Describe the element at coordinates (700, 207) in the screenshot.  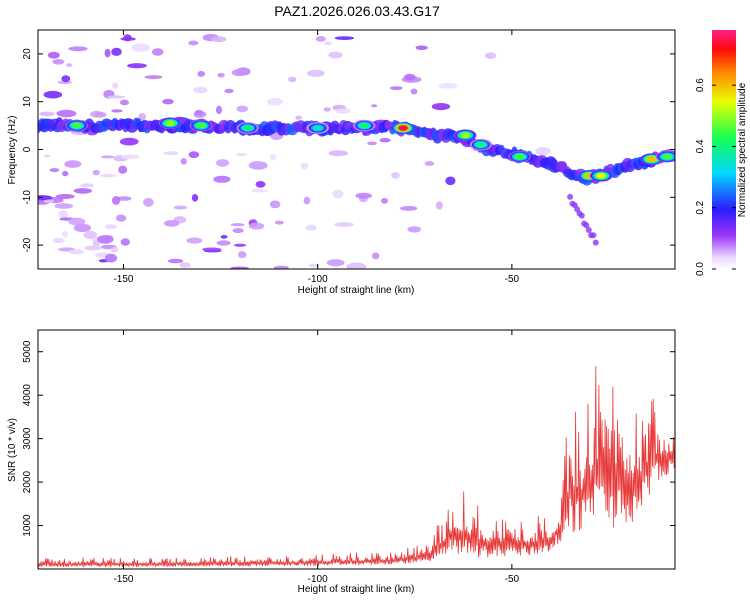
I see `colorbar-tick-label: 0.2` at that location.